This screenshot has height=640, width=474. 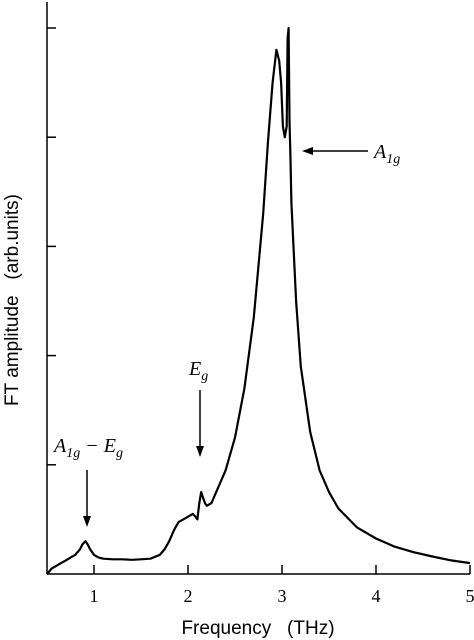 What do you see at coordinates (307, 151) in the screenshot?
I see `arrowhead-a1g` at bounding box center [307, 151].